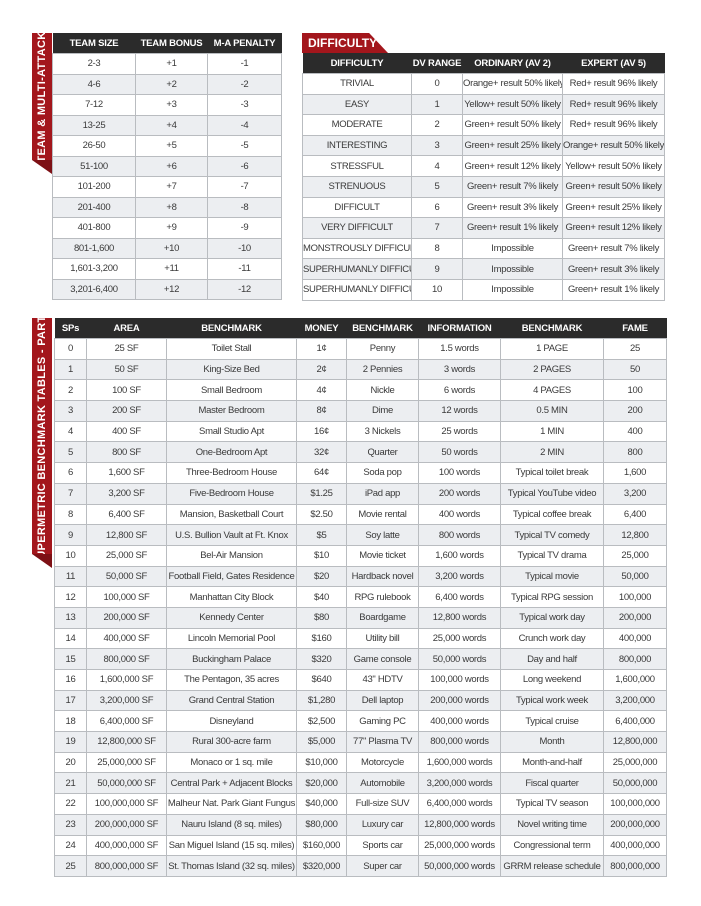 This screenshot has width=701, height=906. I want to click on table-cell: 2¢, so click(321, 369).